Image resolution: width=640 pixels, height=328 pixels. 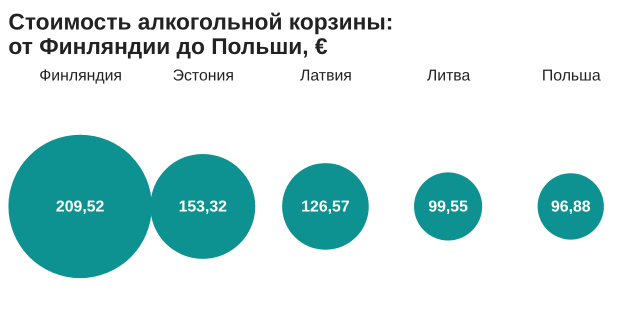 What do you see at coordinates (203, 207) in the screenshot?
I see `data-label: 153,32` at bounding box center [203, 207].